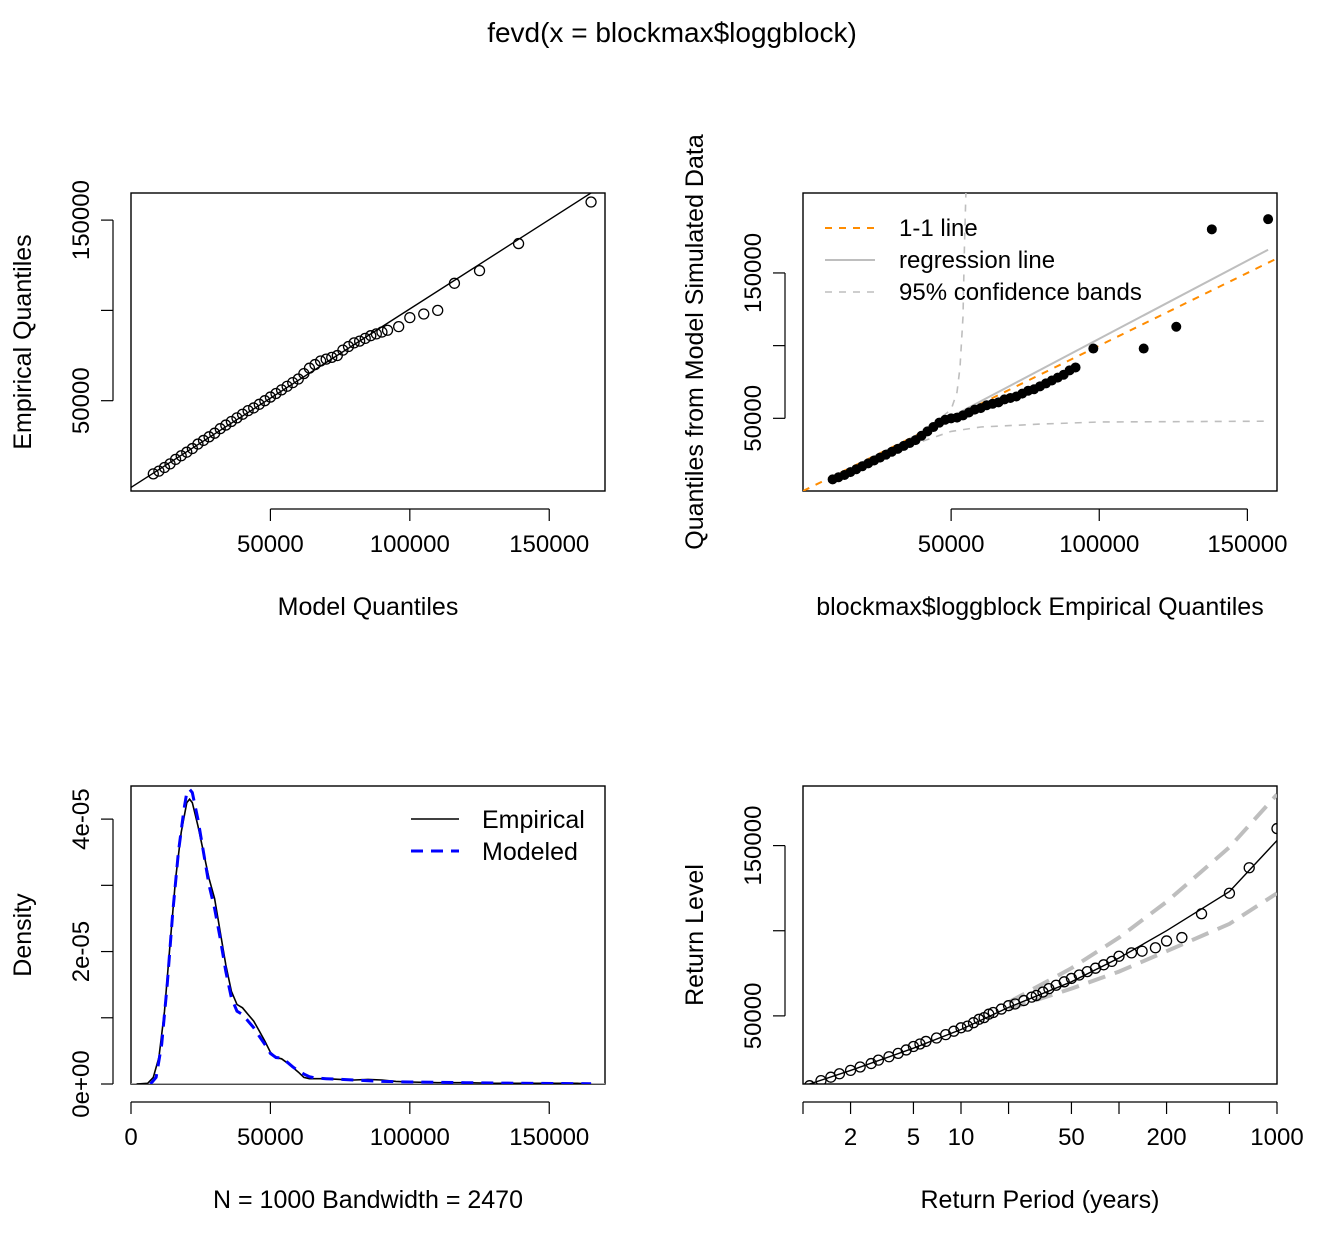 The height and width of the screenshot is (1248, 1344). Describe the element at coordinates (695, 342) in the screenshot. I see `y-axis-label: Quantiles from Model Simulated Data` at that location.